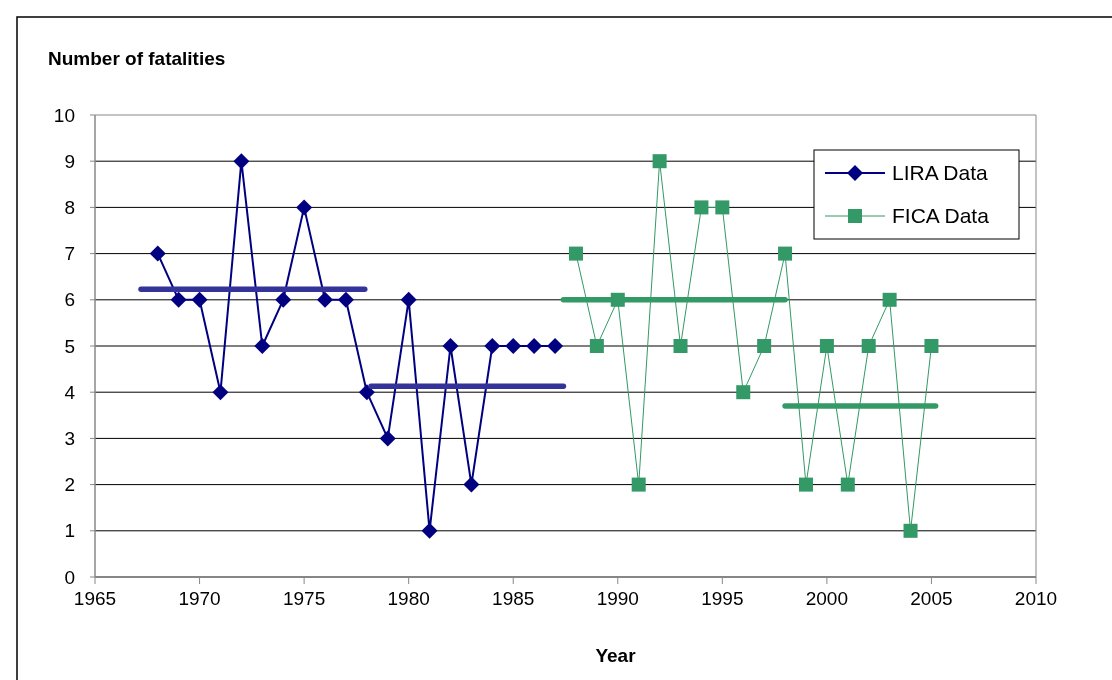 The image size is (1112, 680). What do you see at coordinates (931, 598) in the screenshot?
I see `x-tick-label: 2005` at bounding box center [931, 598].